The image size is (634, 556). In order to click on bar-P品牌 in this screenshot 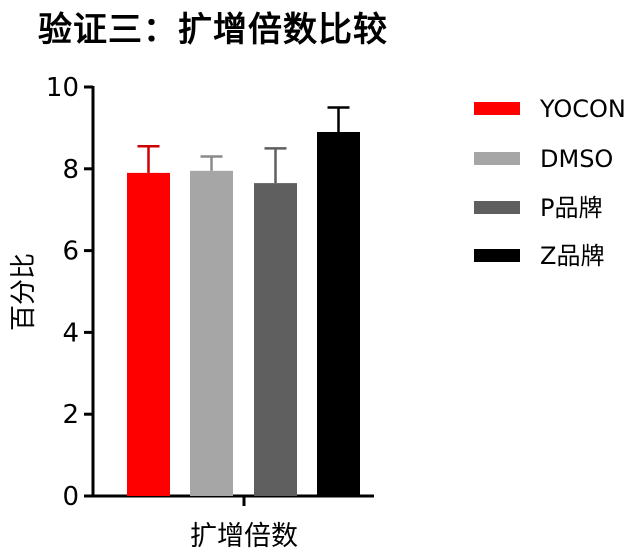, I will do `click(275, 340)`.